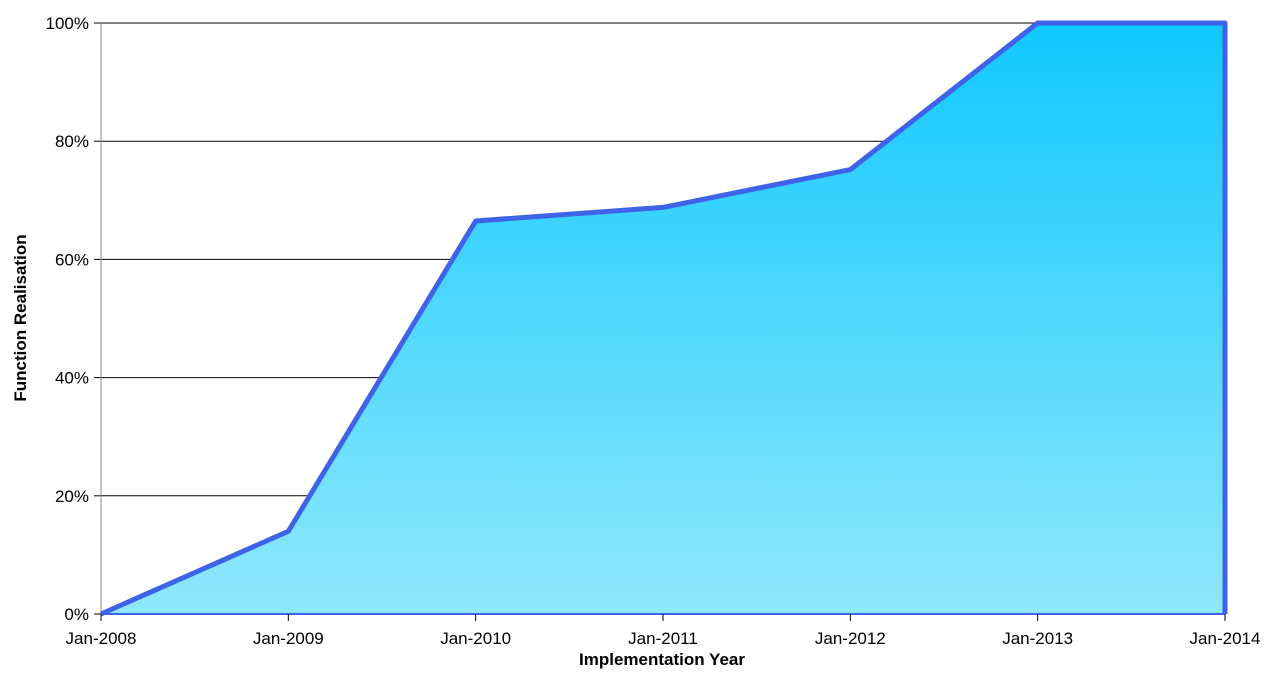 The image size is (1287, 682). I want to click on y-tick-labels: 0% 20% 40% 60% 80% 100%, so click(67, 319).